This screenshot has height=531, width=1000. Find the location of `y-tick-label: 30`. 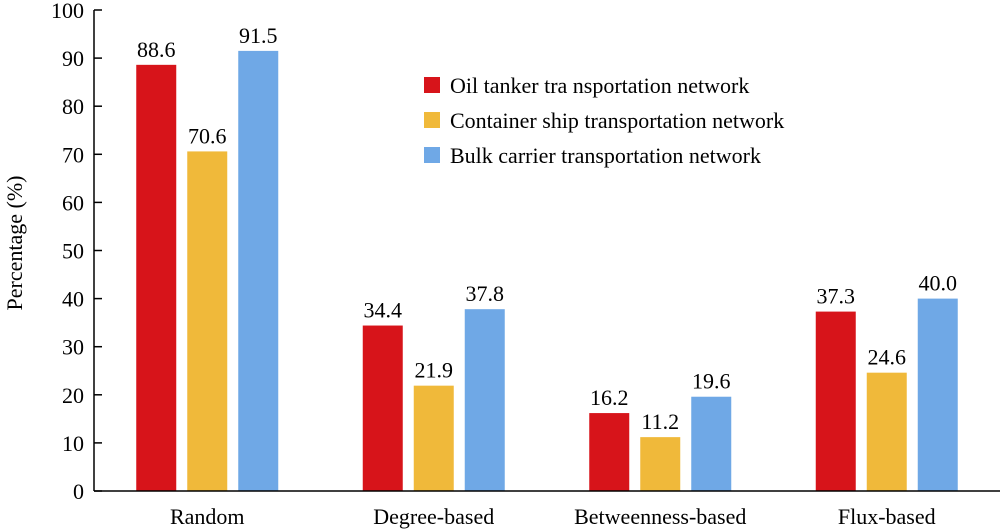

y-tick-label: 30 is located at coordinates (73, 347).